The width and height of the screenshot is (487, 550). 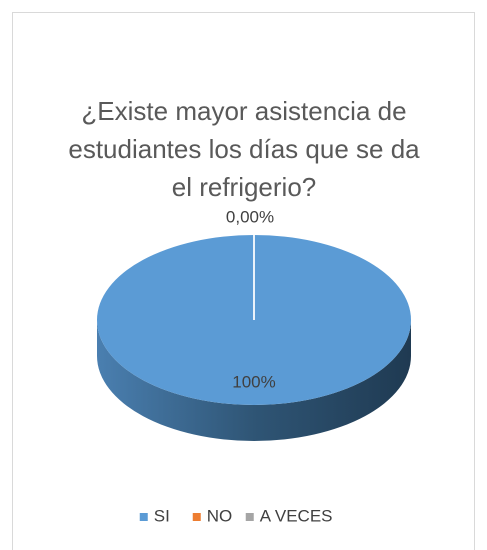 What do you see at coordinates (250, 216) in the screenshot?
I see `data-label: 0,00%` at bounding box center [250, 216].